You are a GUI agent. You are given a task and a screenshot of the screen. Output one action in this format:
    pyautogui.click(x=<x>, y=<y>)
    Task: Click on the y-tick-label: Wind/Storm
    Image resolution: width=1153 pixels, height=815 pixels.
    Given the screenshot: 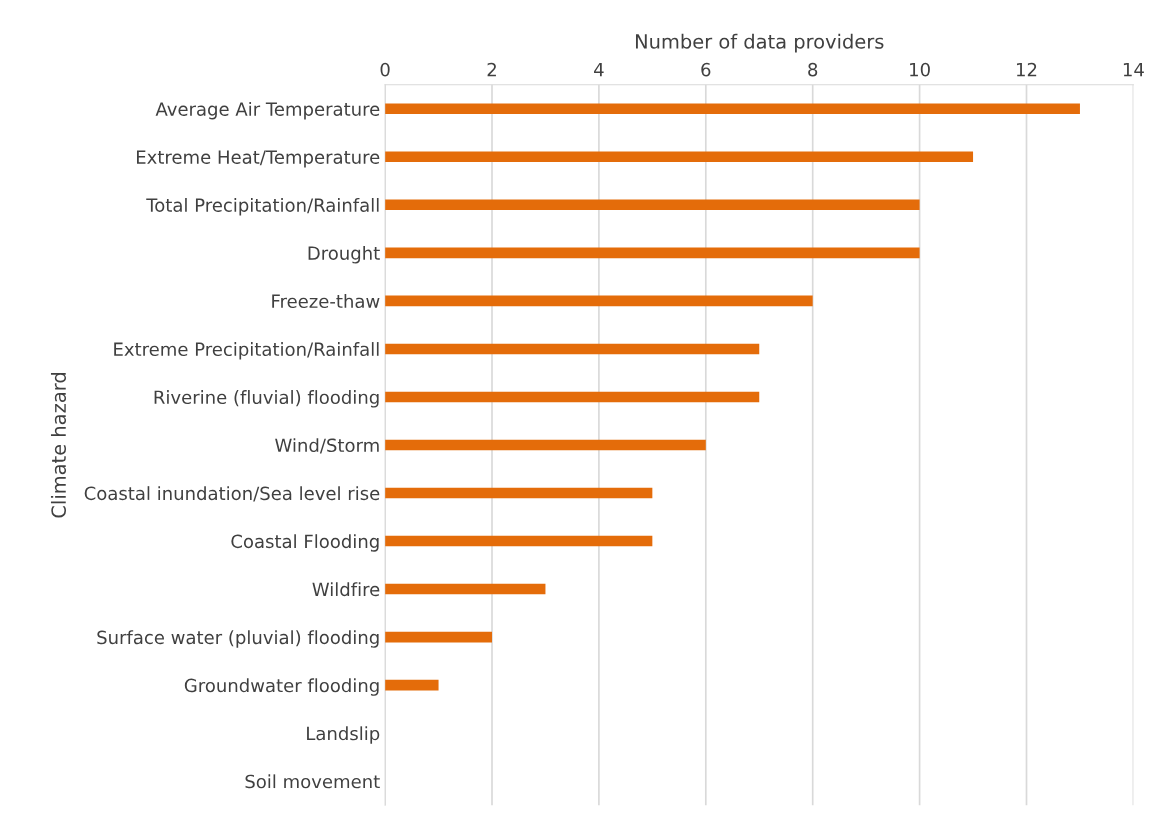 What is the action you would take?
    pyautogui.click(x=327, y=446)
    